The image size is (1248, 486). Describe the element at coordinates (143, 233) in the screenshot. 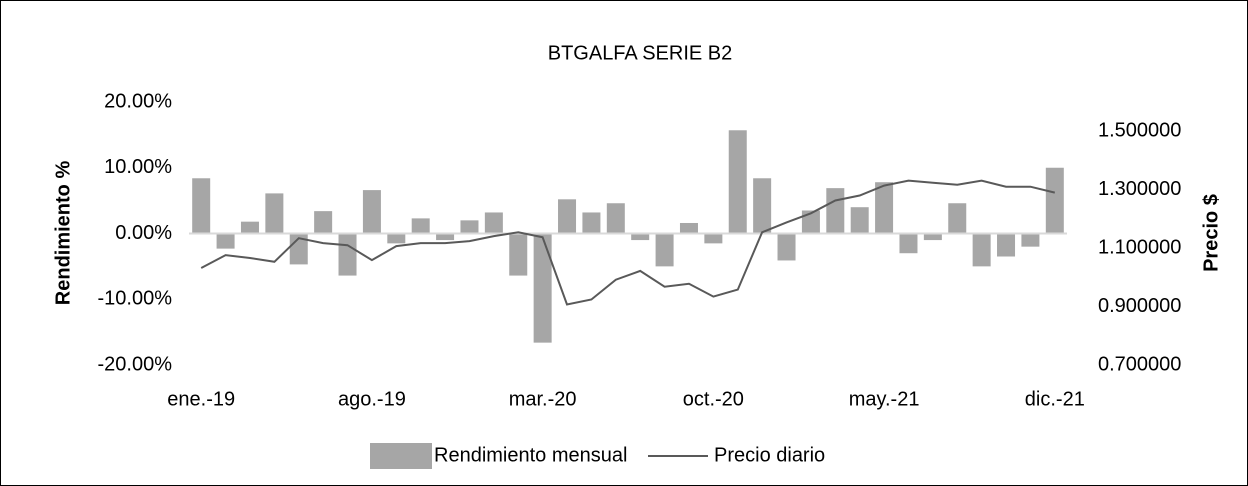

I see `y-tick-label: 0.00%` at that location.